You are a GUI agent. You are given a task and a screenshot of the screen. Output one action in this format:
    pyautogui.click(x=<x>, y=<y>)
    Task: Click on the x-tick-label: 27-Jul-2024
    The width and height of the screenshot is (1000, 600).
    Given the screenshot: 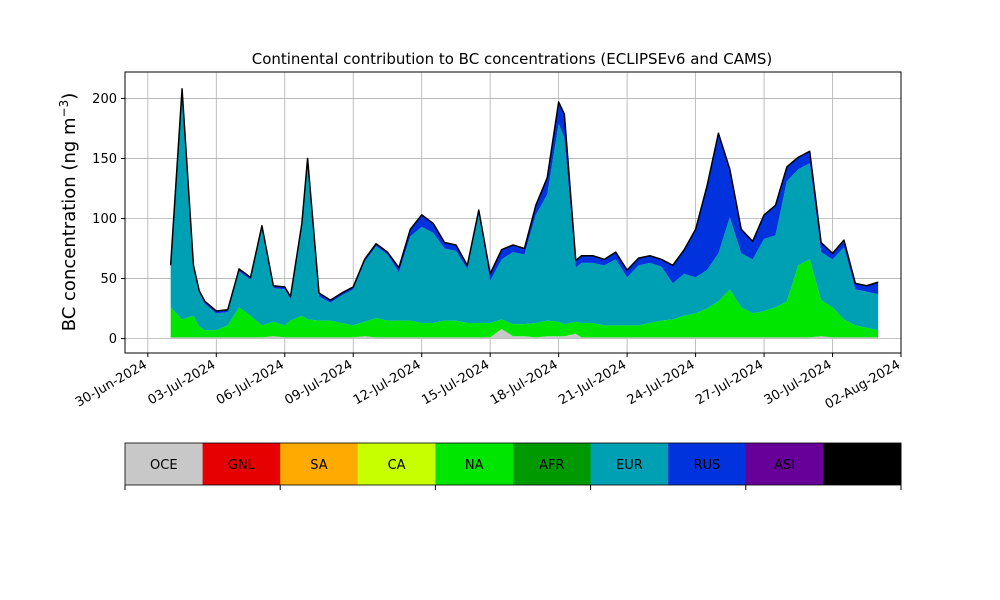 What is the action you would take?
    pyautogui.click(x=729, y=382)
    